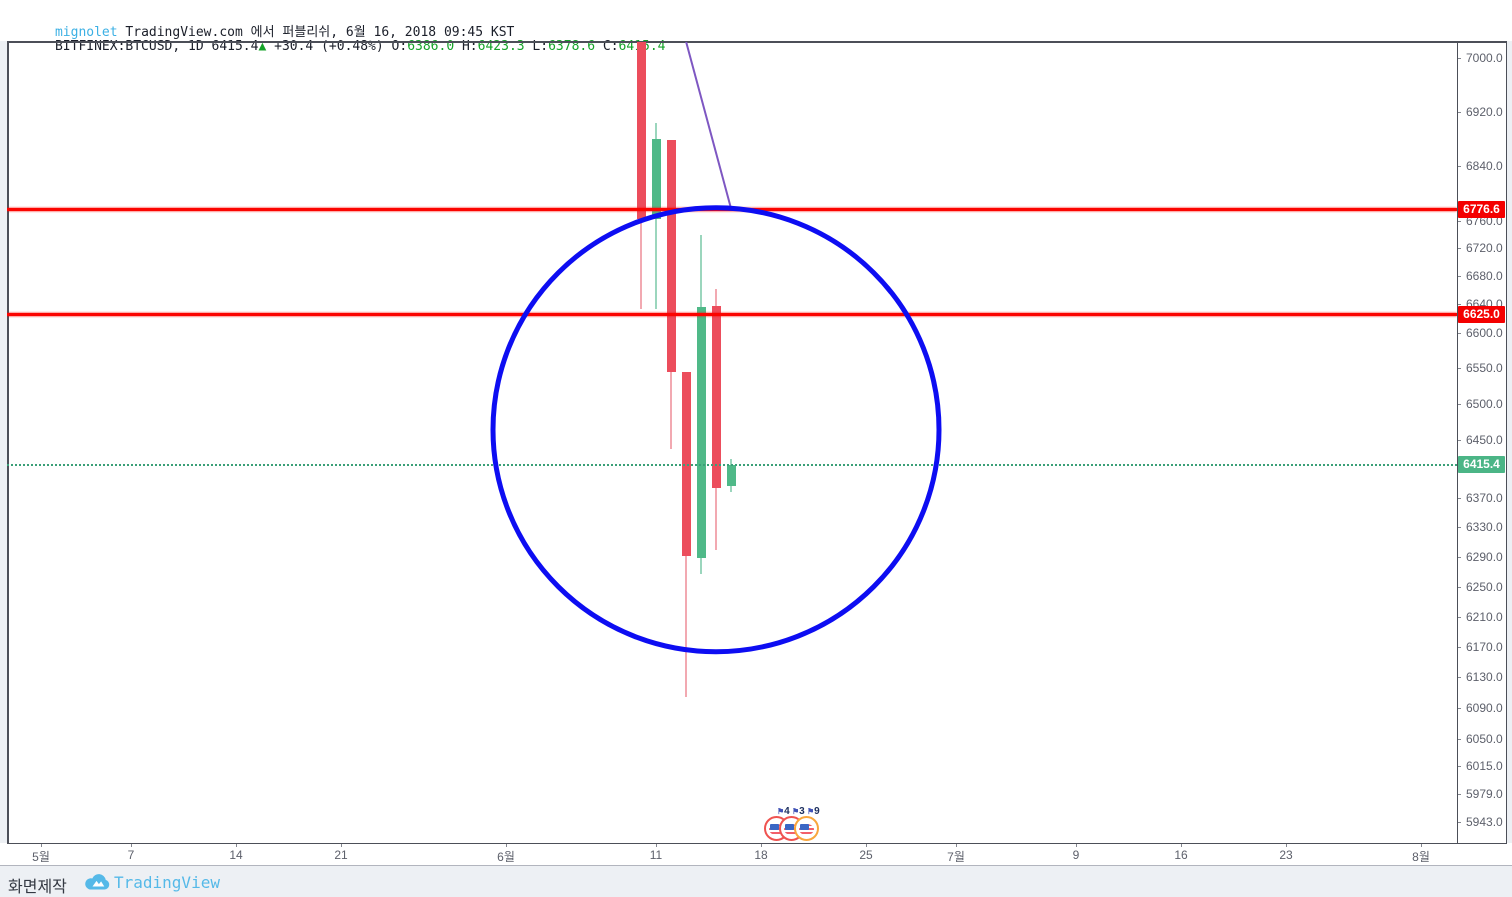 Image resolution: width=1512 pixels, height=897 pixels. Describe the element at coordinates (756, 854) in the screenshot. I see `time-axis: 5월 7 14 21 6월 11 18 25 7월 9 16 23 8월` at that location.